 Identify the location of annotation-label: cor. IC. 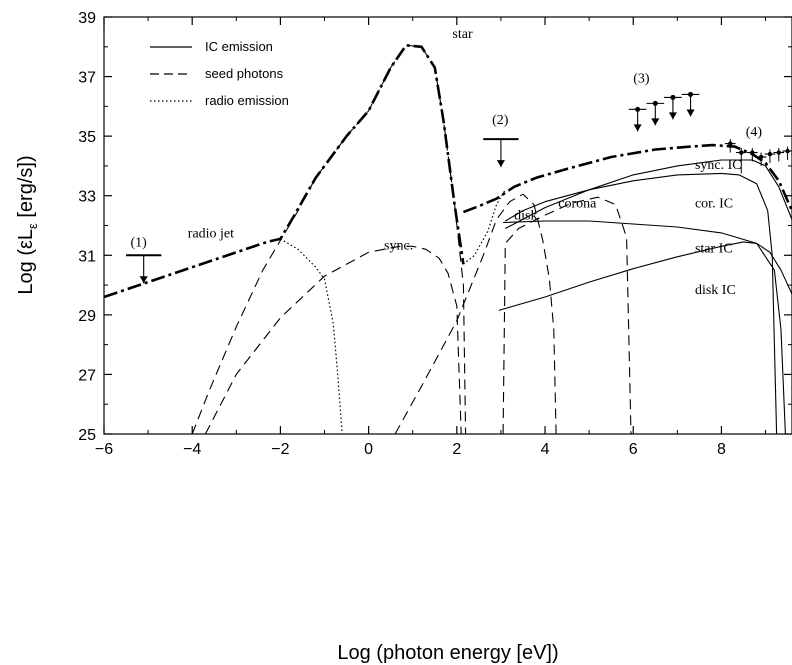
(714, 204).